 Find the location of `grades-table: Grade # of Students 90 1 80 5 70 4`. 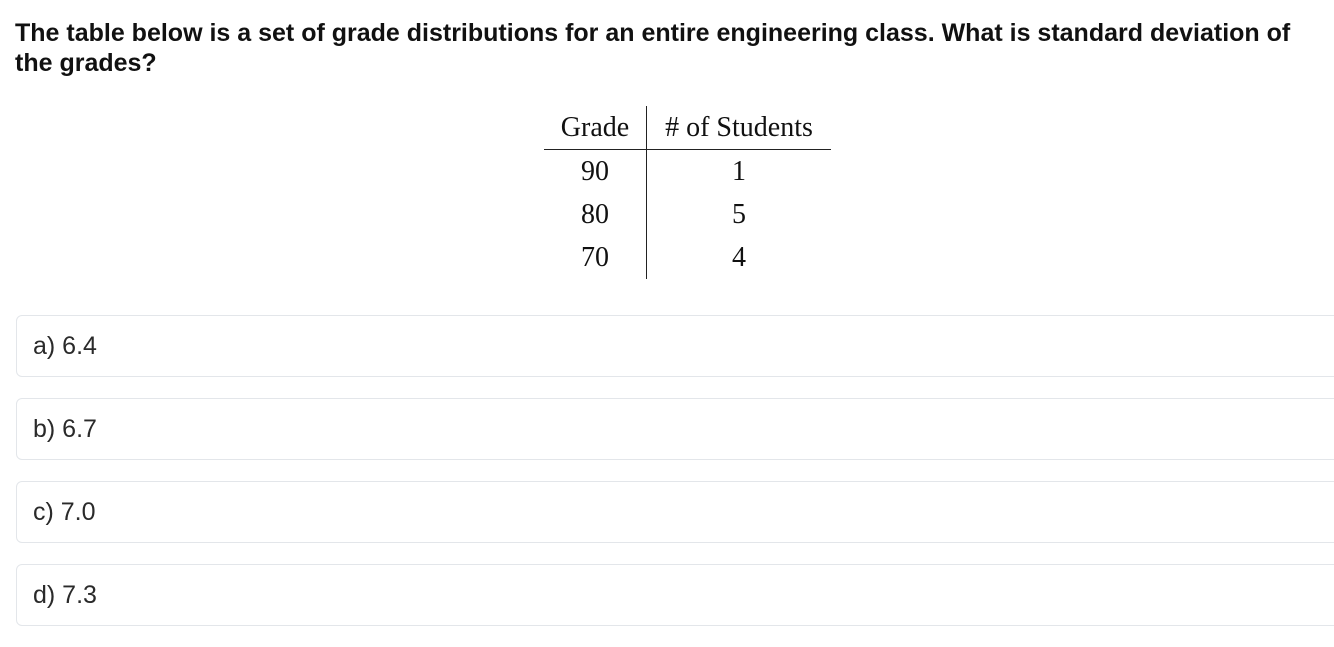

grades-table: Grade # of Students 90 1 80 5 70 4 is located at coordinates (687, 192).